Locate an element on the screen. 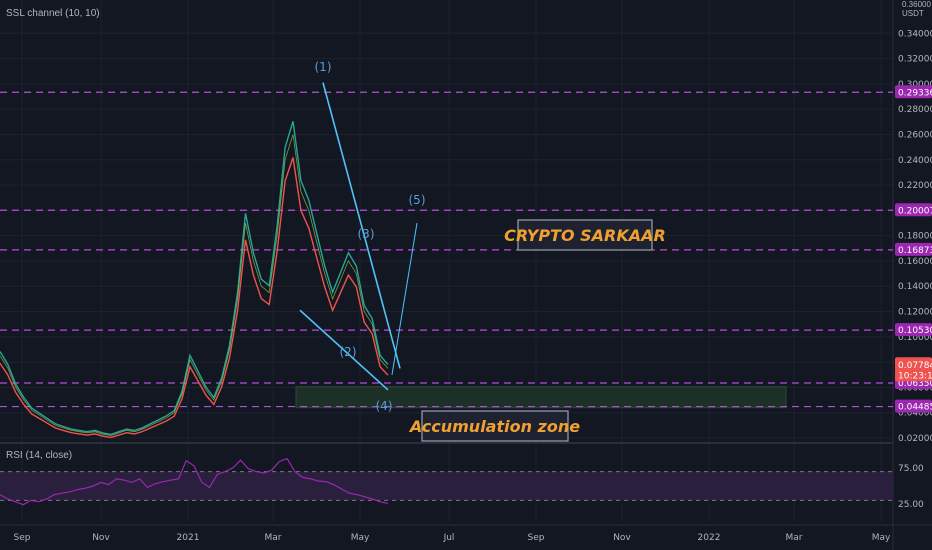  time-tick-label: Jul is located at coordinates (449, 538).